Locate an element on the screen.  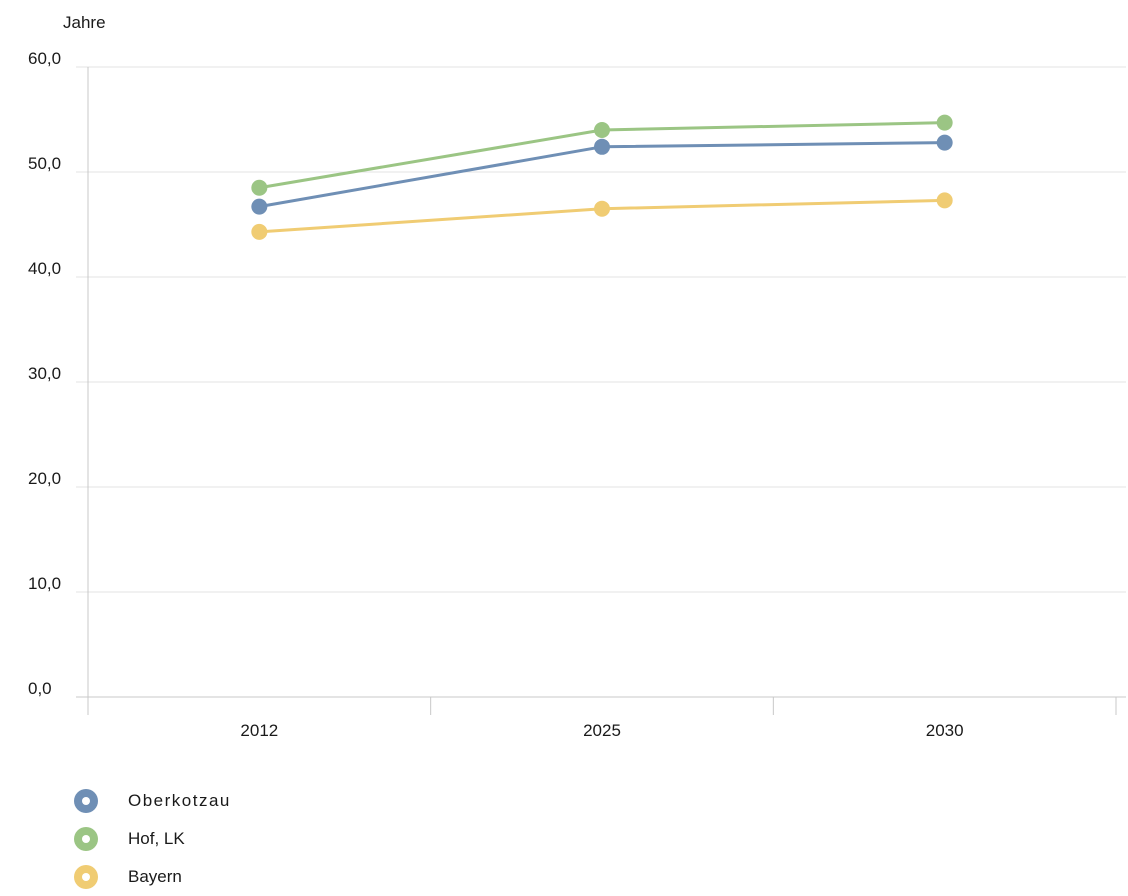
x-tick-labels: 2012 2025 2030 is located at coordinates (601, 730).